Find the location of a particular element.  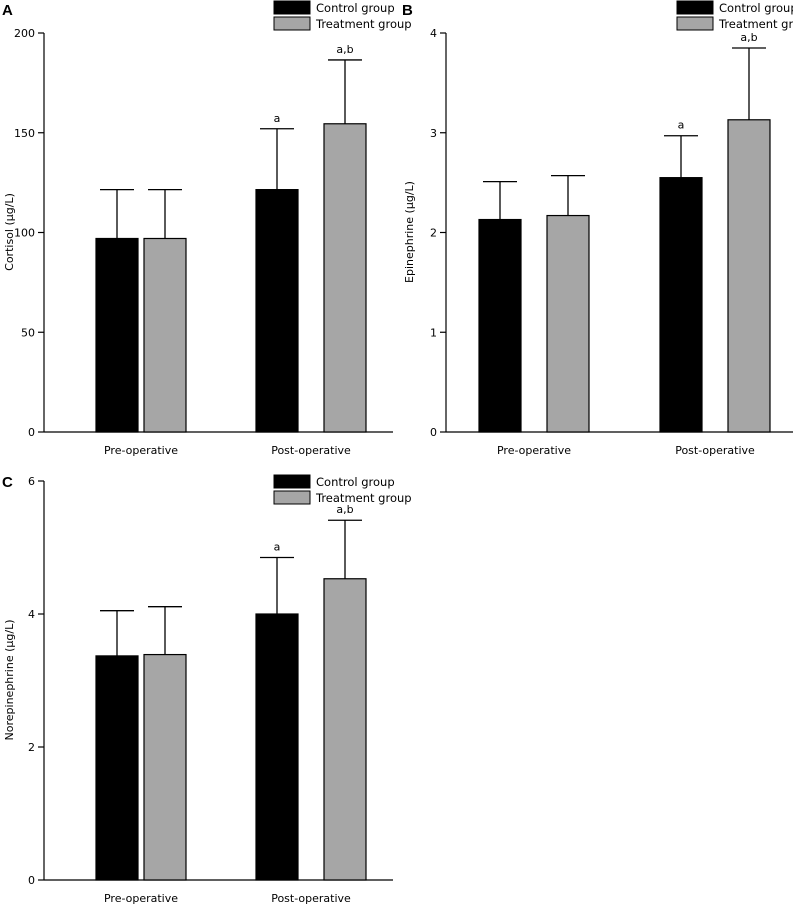

panel-a-legend-swatch-control is located at coordinates (292, 7).